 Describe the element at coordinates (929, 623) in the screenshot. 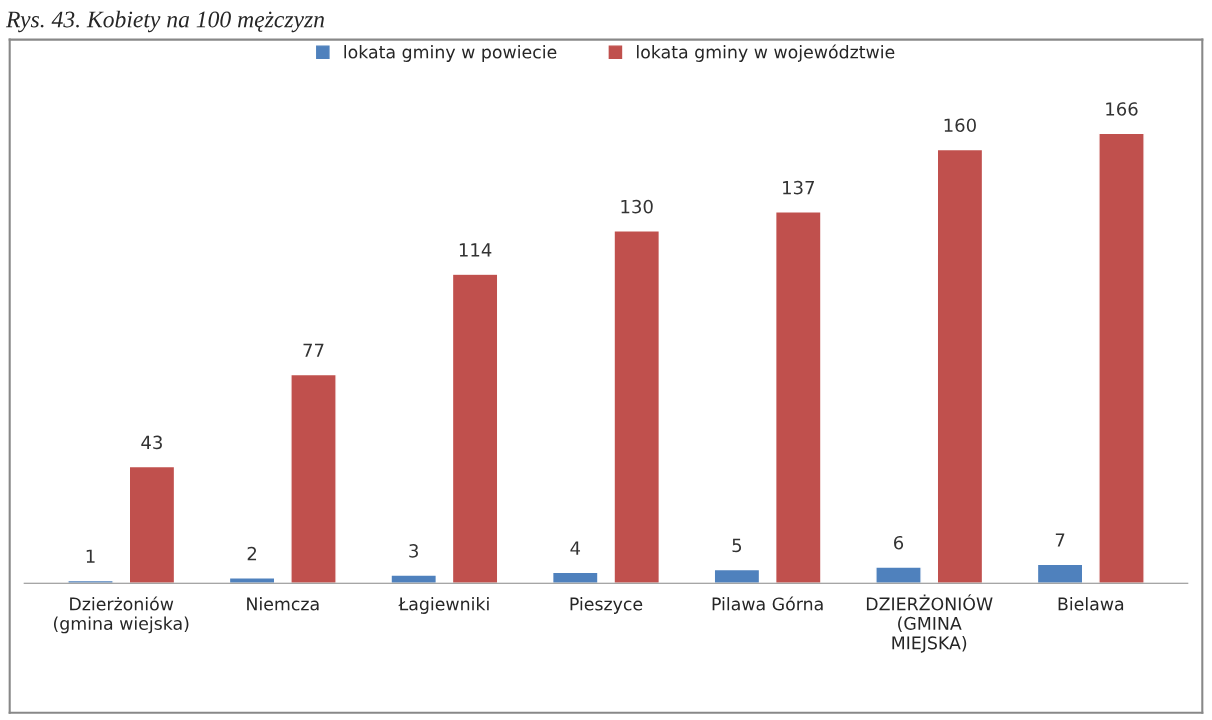

I see `x-tick-label: DZIERŻONIÓW (GMINA MIEJSKA)` at that location.